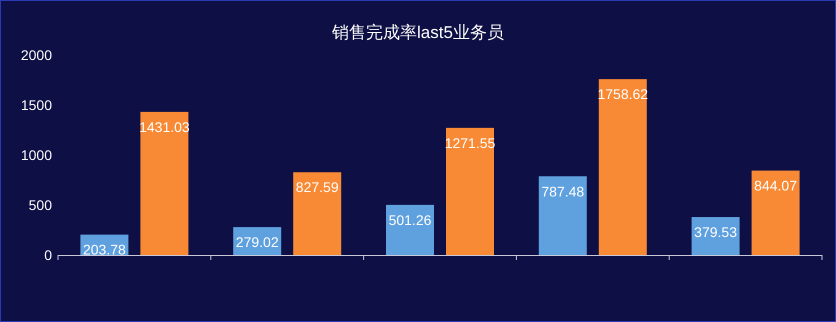 Image resolution: width=836 pixels, height=322 pixels. Describe the element at coordinates (40, 205) in the screenshot. I see `y-tick-label: 500` at that location.